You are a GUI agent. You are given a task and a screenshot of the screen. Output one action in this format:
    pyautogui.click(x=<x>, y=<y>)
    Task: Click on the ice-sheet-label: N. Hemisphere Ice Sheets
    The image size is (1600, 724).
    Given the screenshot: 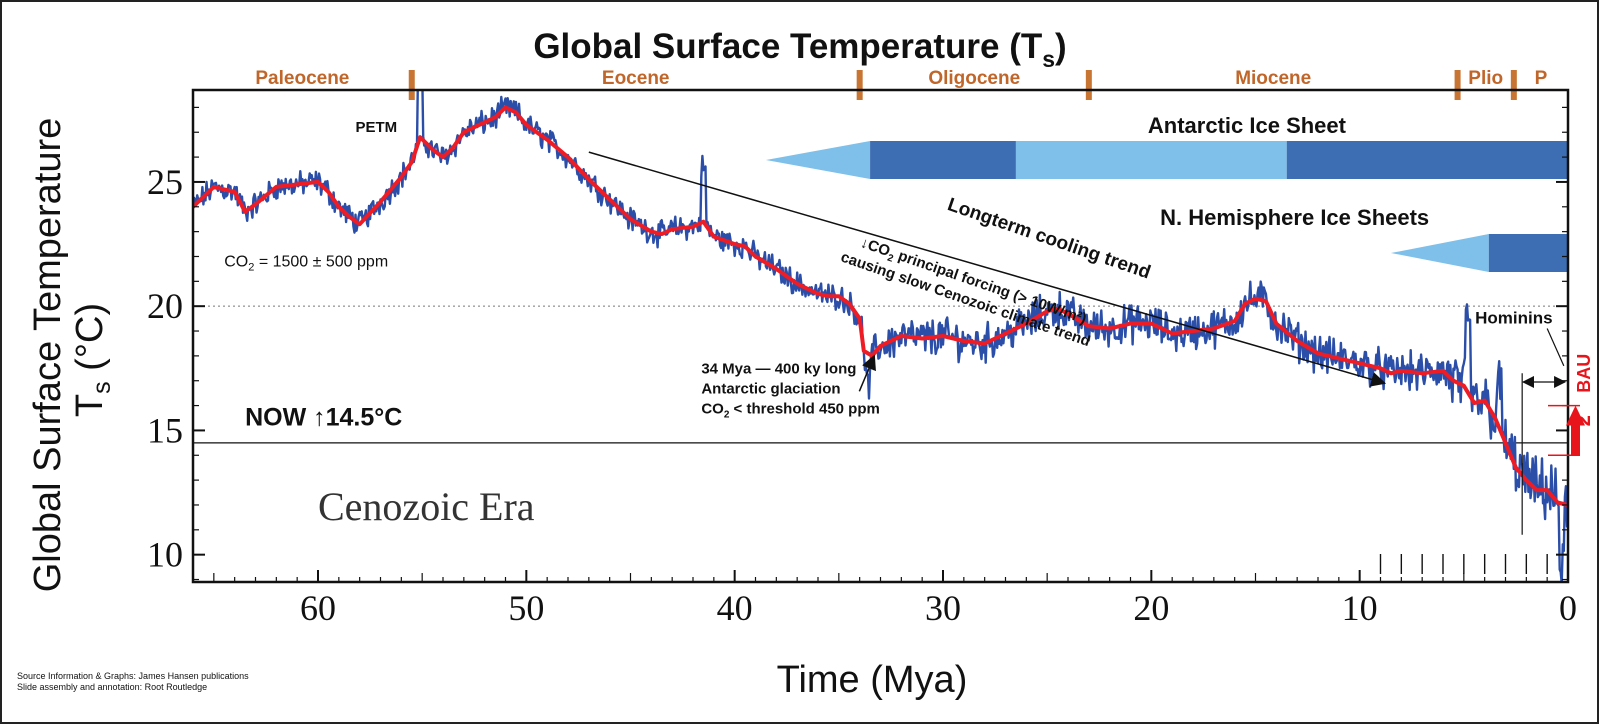 What is the action you would take?
    pyautogui.click(x=1294, y=217)
    